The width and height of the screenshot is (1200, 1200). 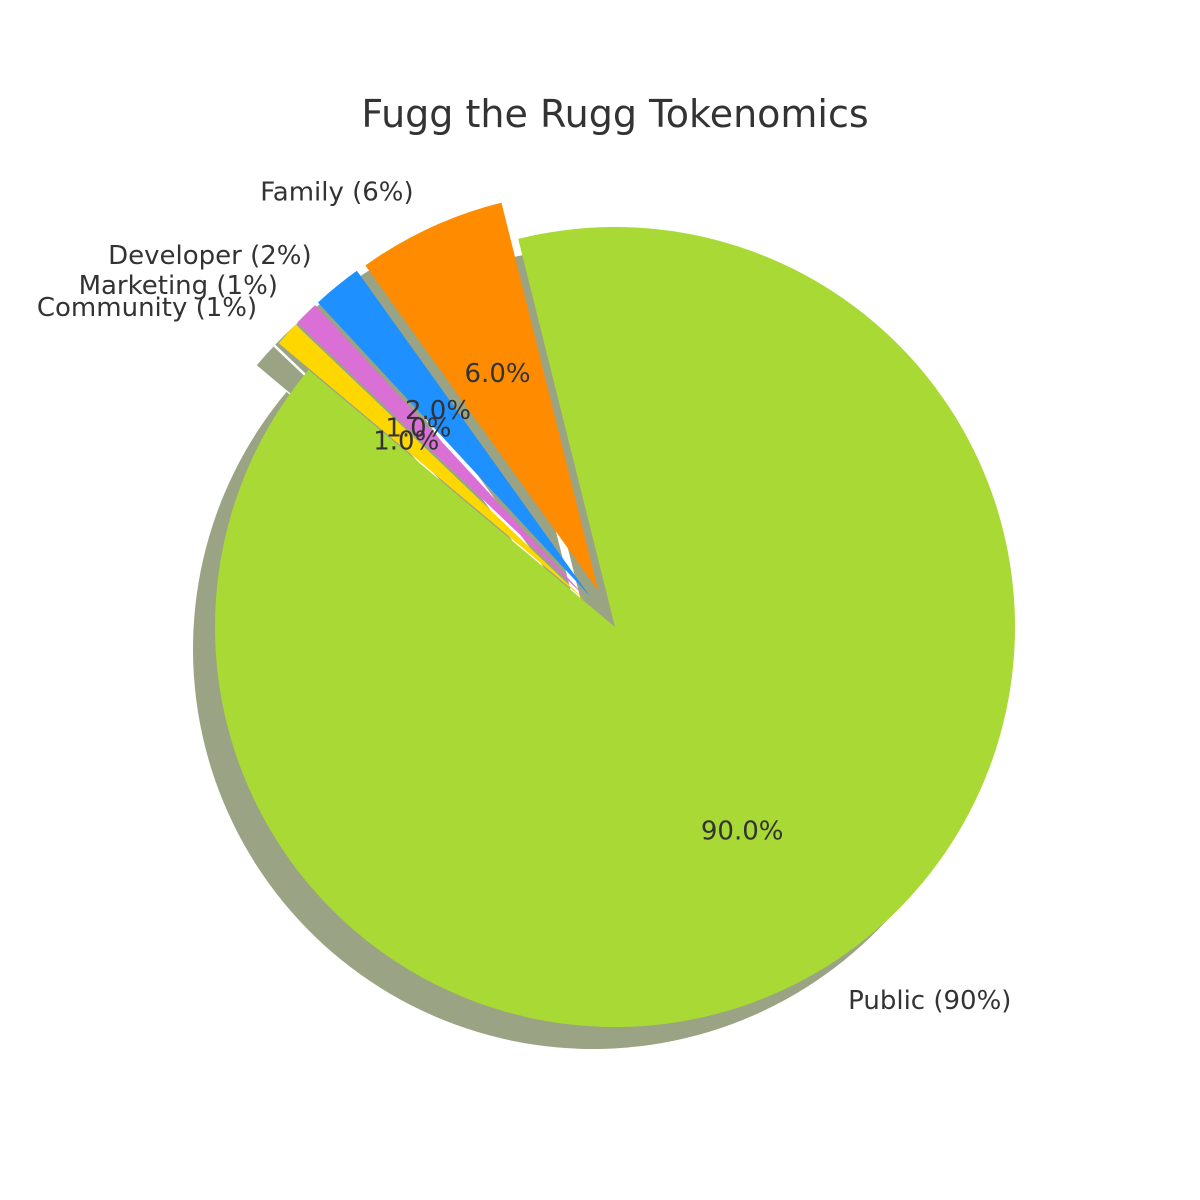 What do you see at coordinates (438, 411) in the screenshot?
I see `pct-label-developer: 2.0%` at bounding box center [438, 411].